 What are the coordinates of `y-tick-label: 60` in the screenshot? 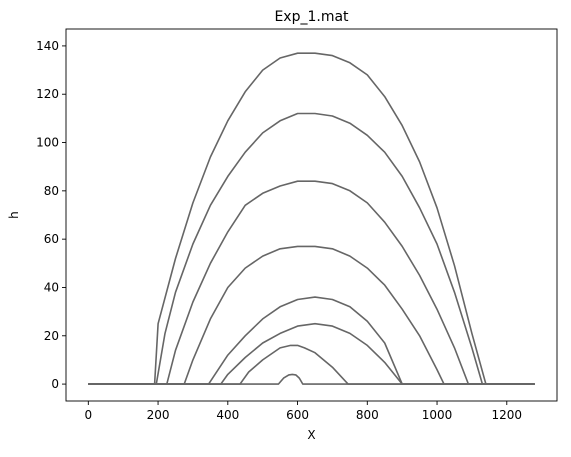 It's located at (51, 239).